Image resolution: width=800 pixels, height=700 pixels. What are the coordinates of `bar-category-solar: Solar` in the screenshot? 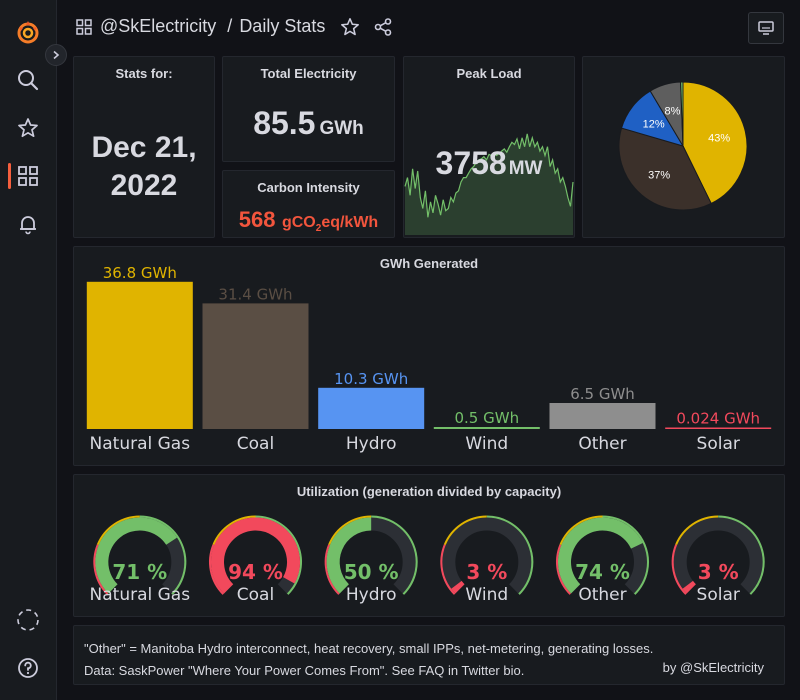 It's located at (718, 444).